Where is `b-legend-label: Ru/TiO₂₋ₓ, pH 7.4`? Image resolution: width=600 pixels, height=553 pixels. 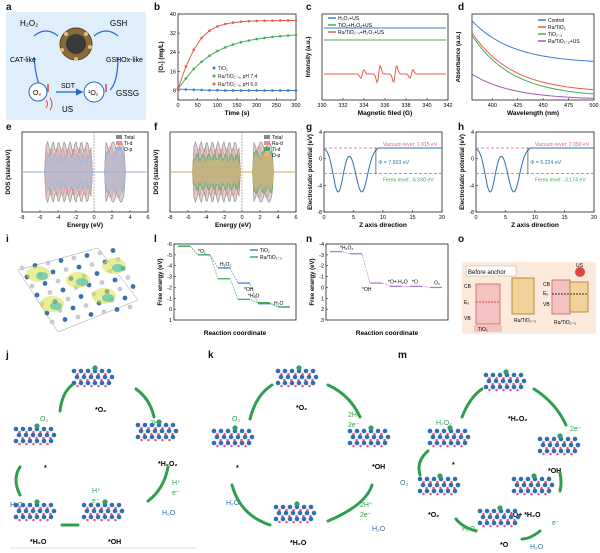 b-legend-label: Ru/TiO₂₋ₓ, pH 7.4 is located at coordinates (238, 77).